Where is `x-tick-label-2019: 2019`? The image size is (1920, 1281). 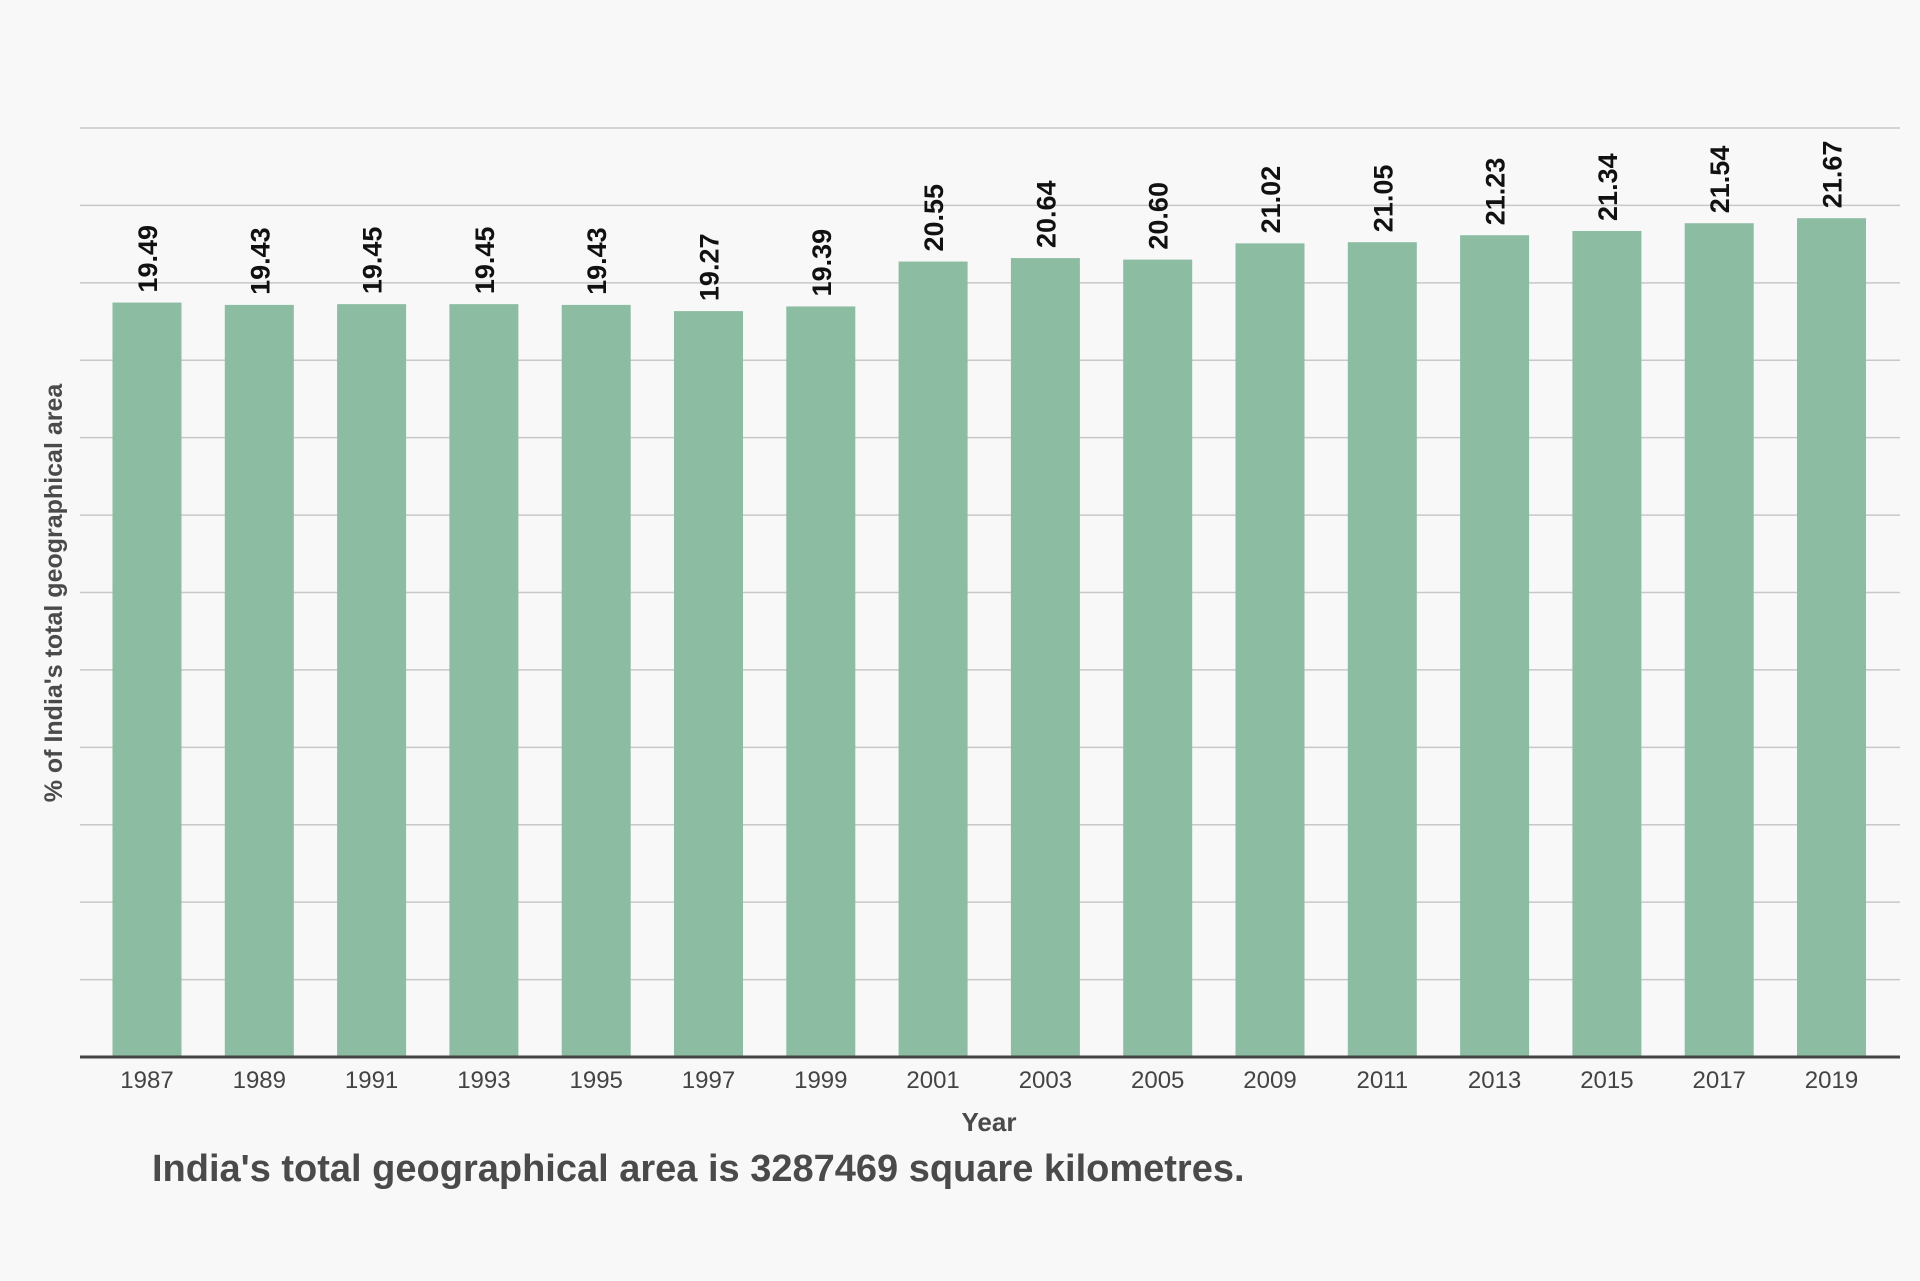 x-tick-label-2019: 2019 is located at coordinates (1831, 1080).